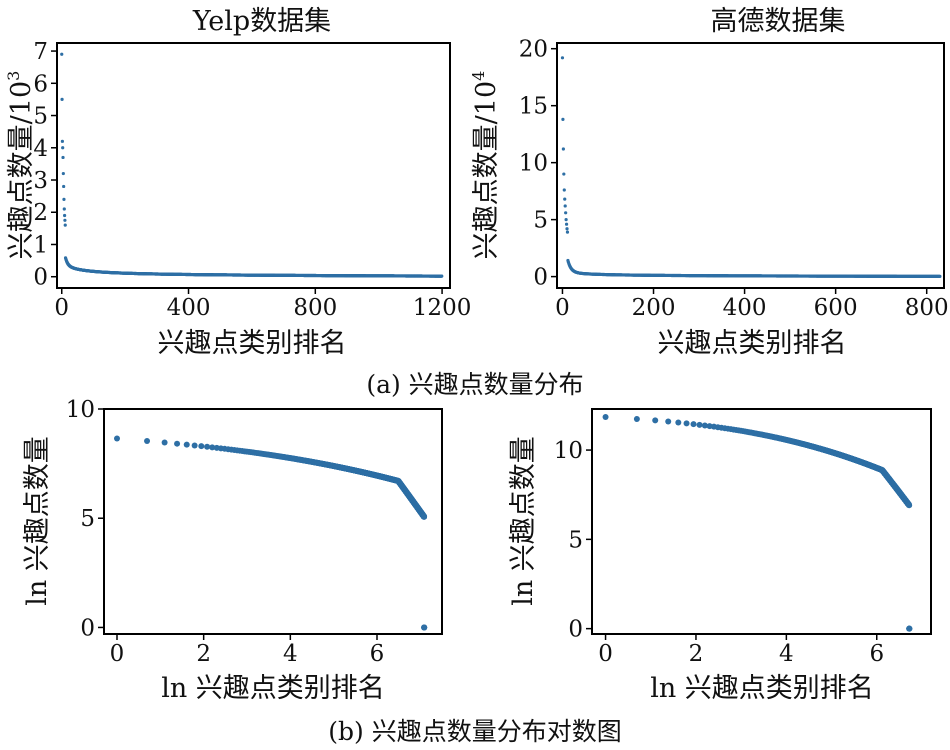 This screenshot has height=750, width=950. I want to click on x-tick-label: 1200, so click(442, 308).